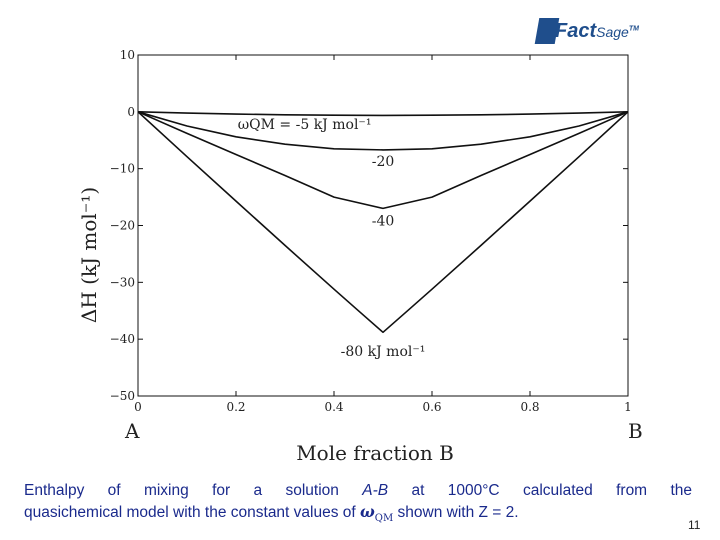  I want to click on caption-part-2: at 1000°C calculated from the, so click(540, 490).